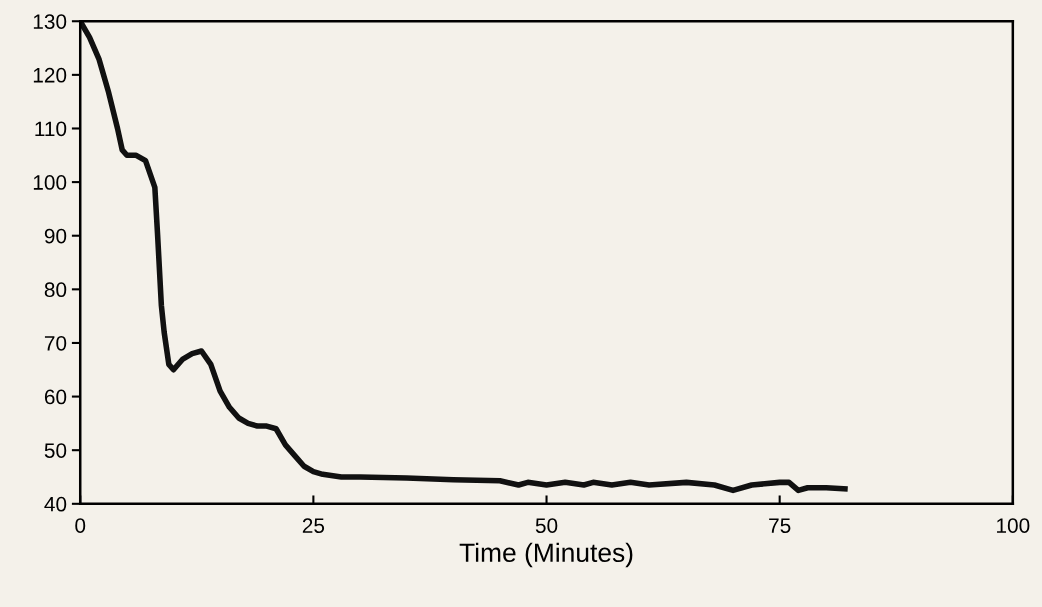 This screenshot has width=1042, height=607. Describe the element at coordinates (1013, 525) in the screenshot. I see `x-tick-label: 100` at that location.